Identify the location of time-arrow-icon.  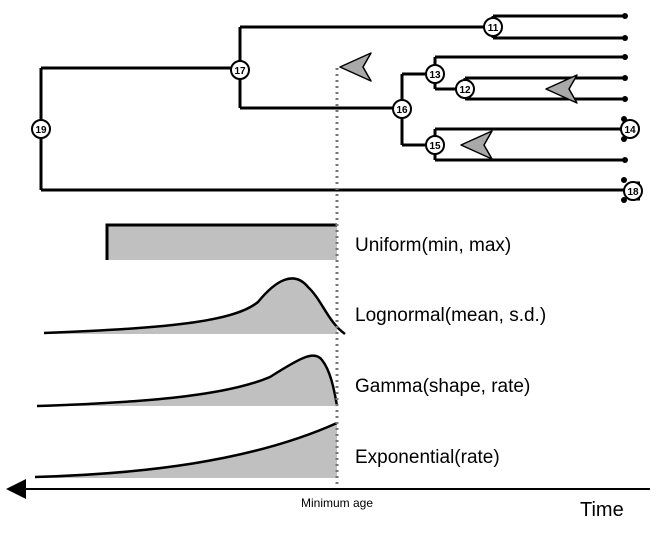
(16, 489).